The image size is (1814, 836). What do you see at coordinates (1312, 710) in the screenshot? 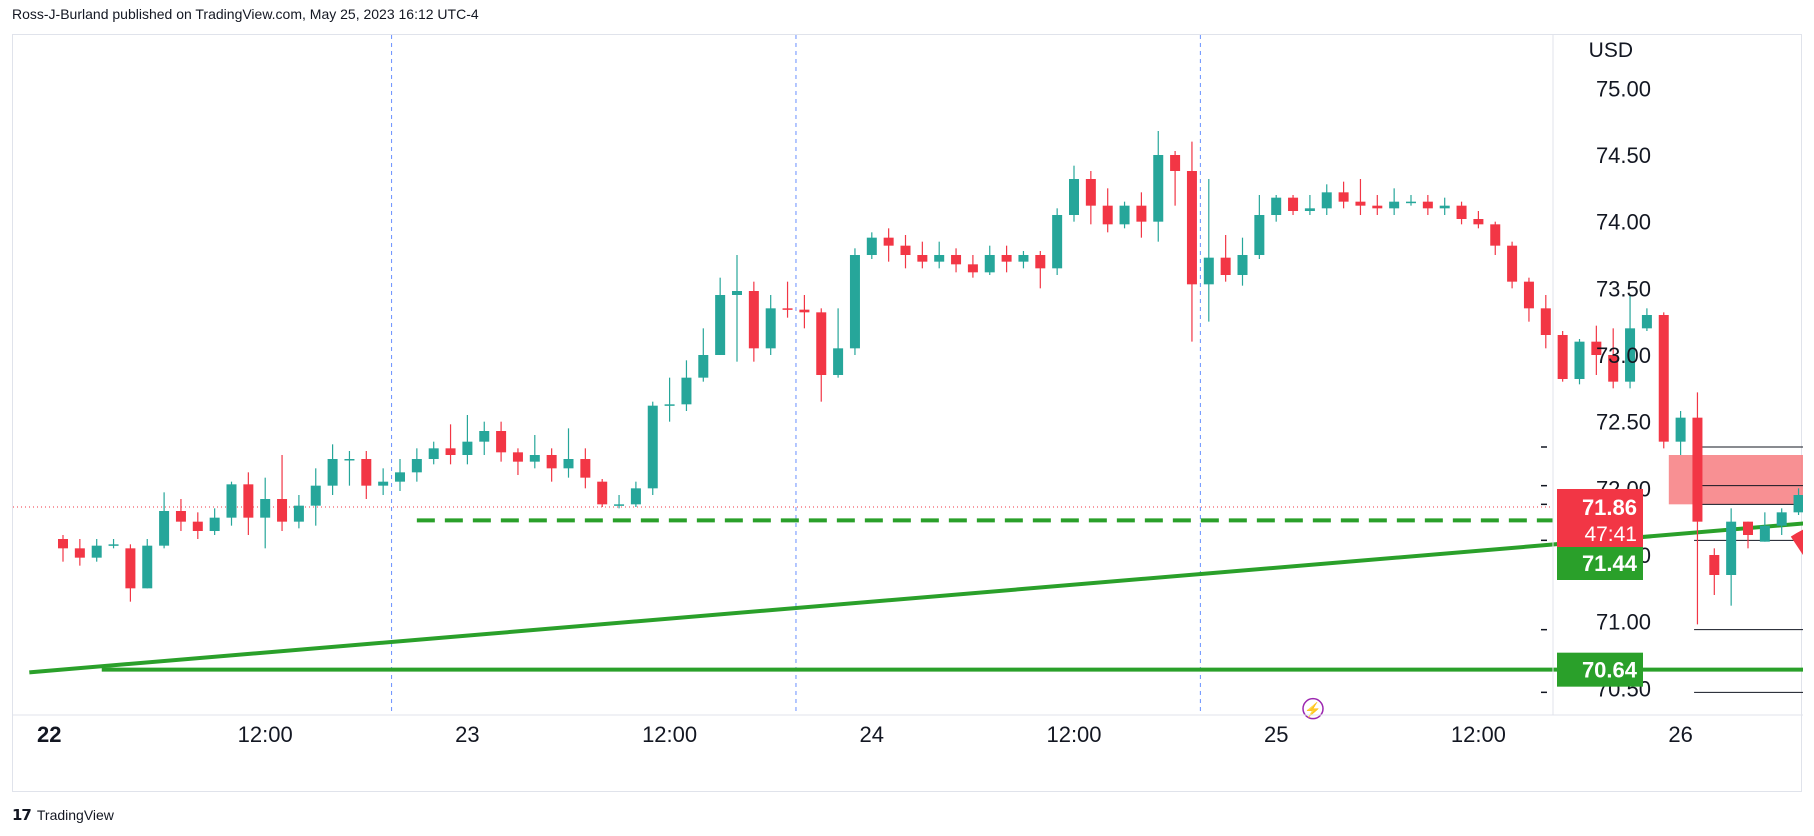
I see `lightning-icon: ⚡` at bounding box center [1312, 710].